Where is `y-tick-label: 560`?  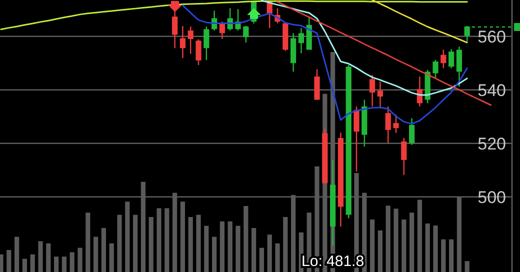
y-tick-label: 560 is located at coordinates (492, 36).